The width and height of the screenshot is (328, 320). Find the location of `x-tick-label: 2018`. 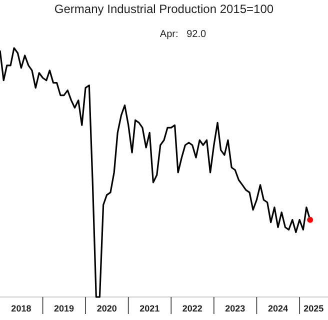

x-tick-label: 2018 is located at coordinates (21, 308).